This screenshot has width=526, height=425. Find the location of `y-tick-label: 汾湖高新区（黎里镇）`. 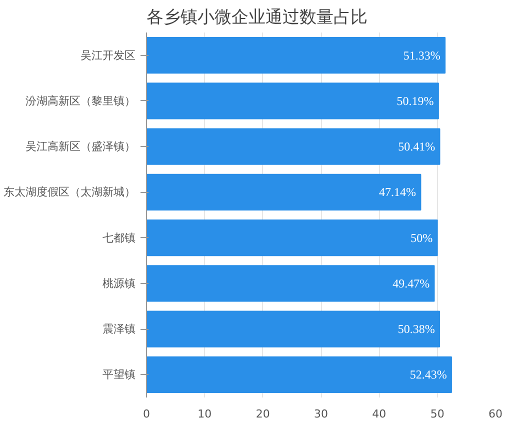

y-tick-label: 汾湖高新区（黎里镇） is located at coordinates (81, 101).